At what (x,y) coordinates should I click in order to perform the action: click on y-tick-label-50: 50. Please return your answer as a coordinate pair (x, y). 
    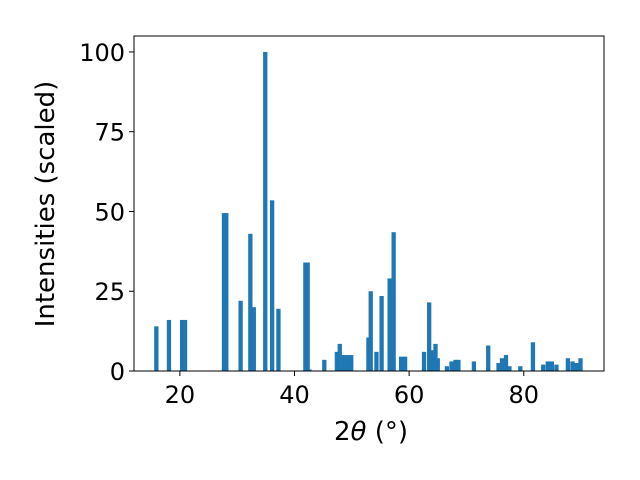
    Looking at the image, I should click on (109, 212).